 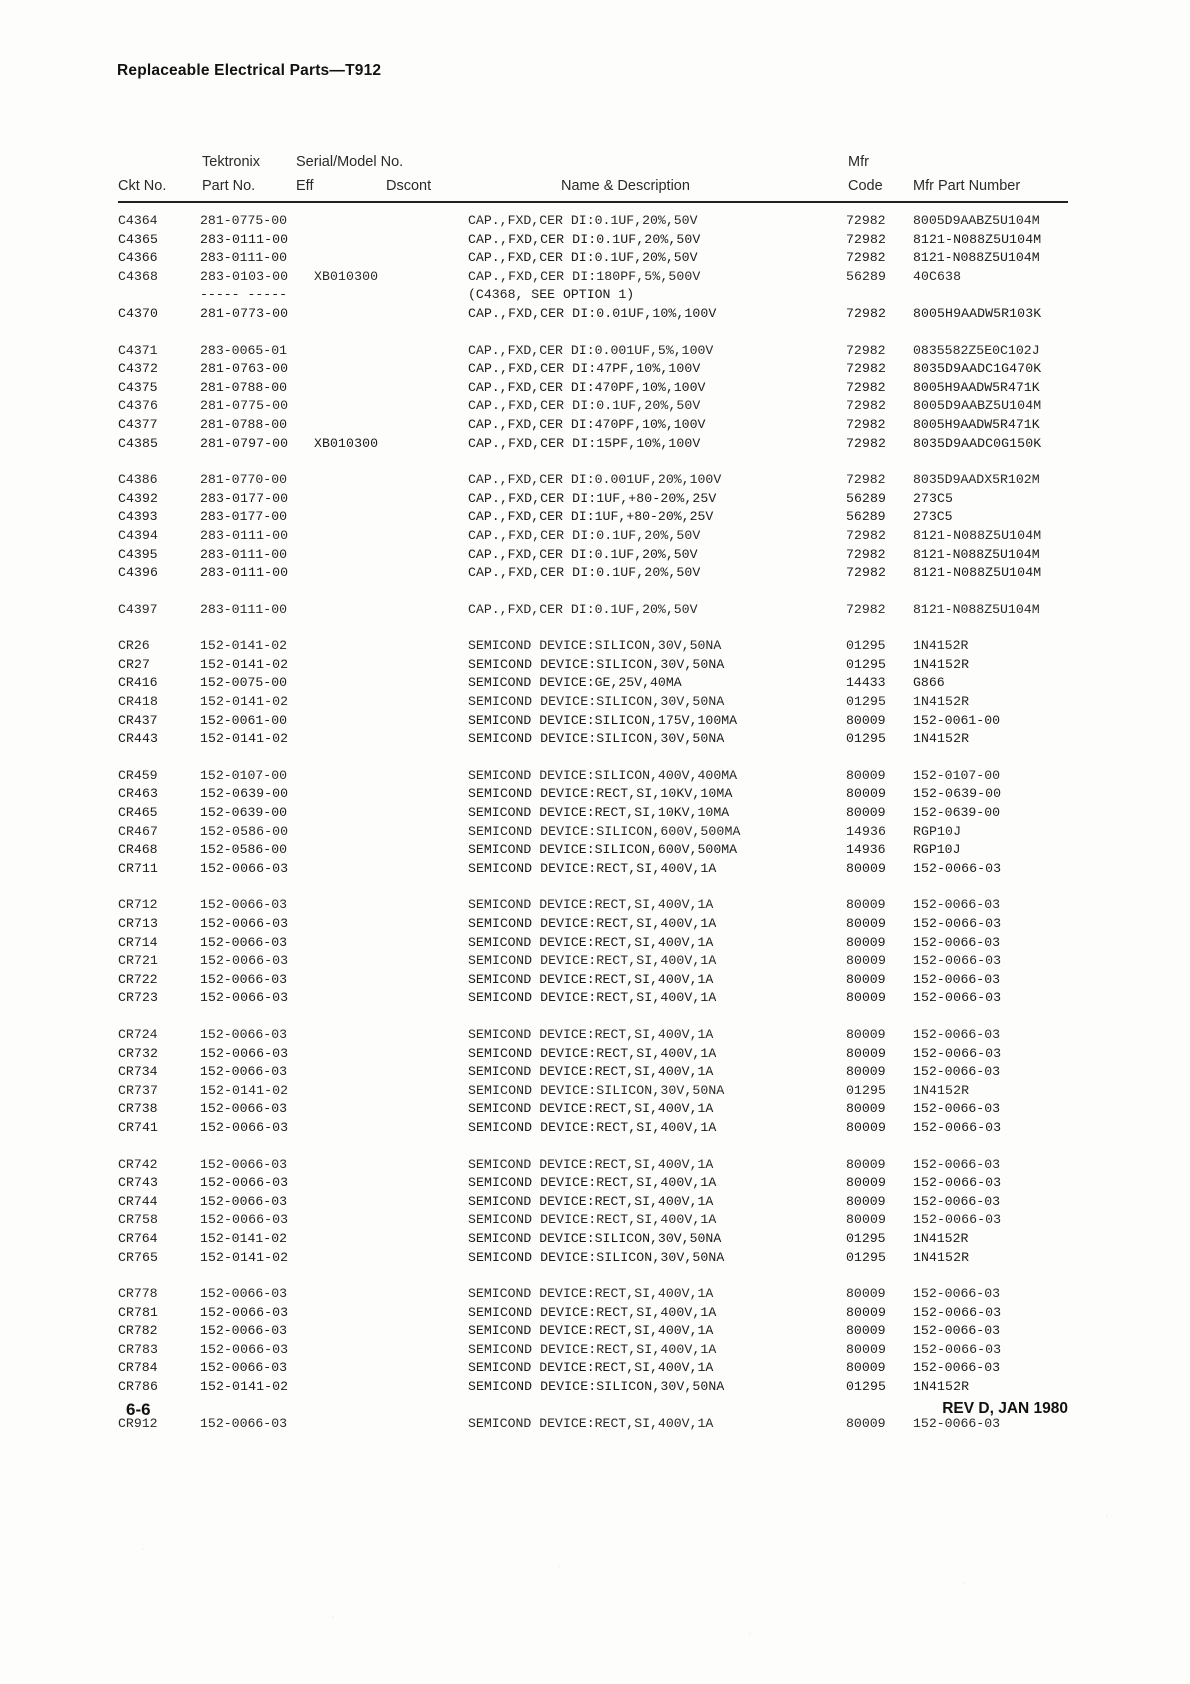 What do you see at coordinates (244, 276) in the screenshot?
I see `cell-part: 283-0103-00` at bounding box center [244, 276].